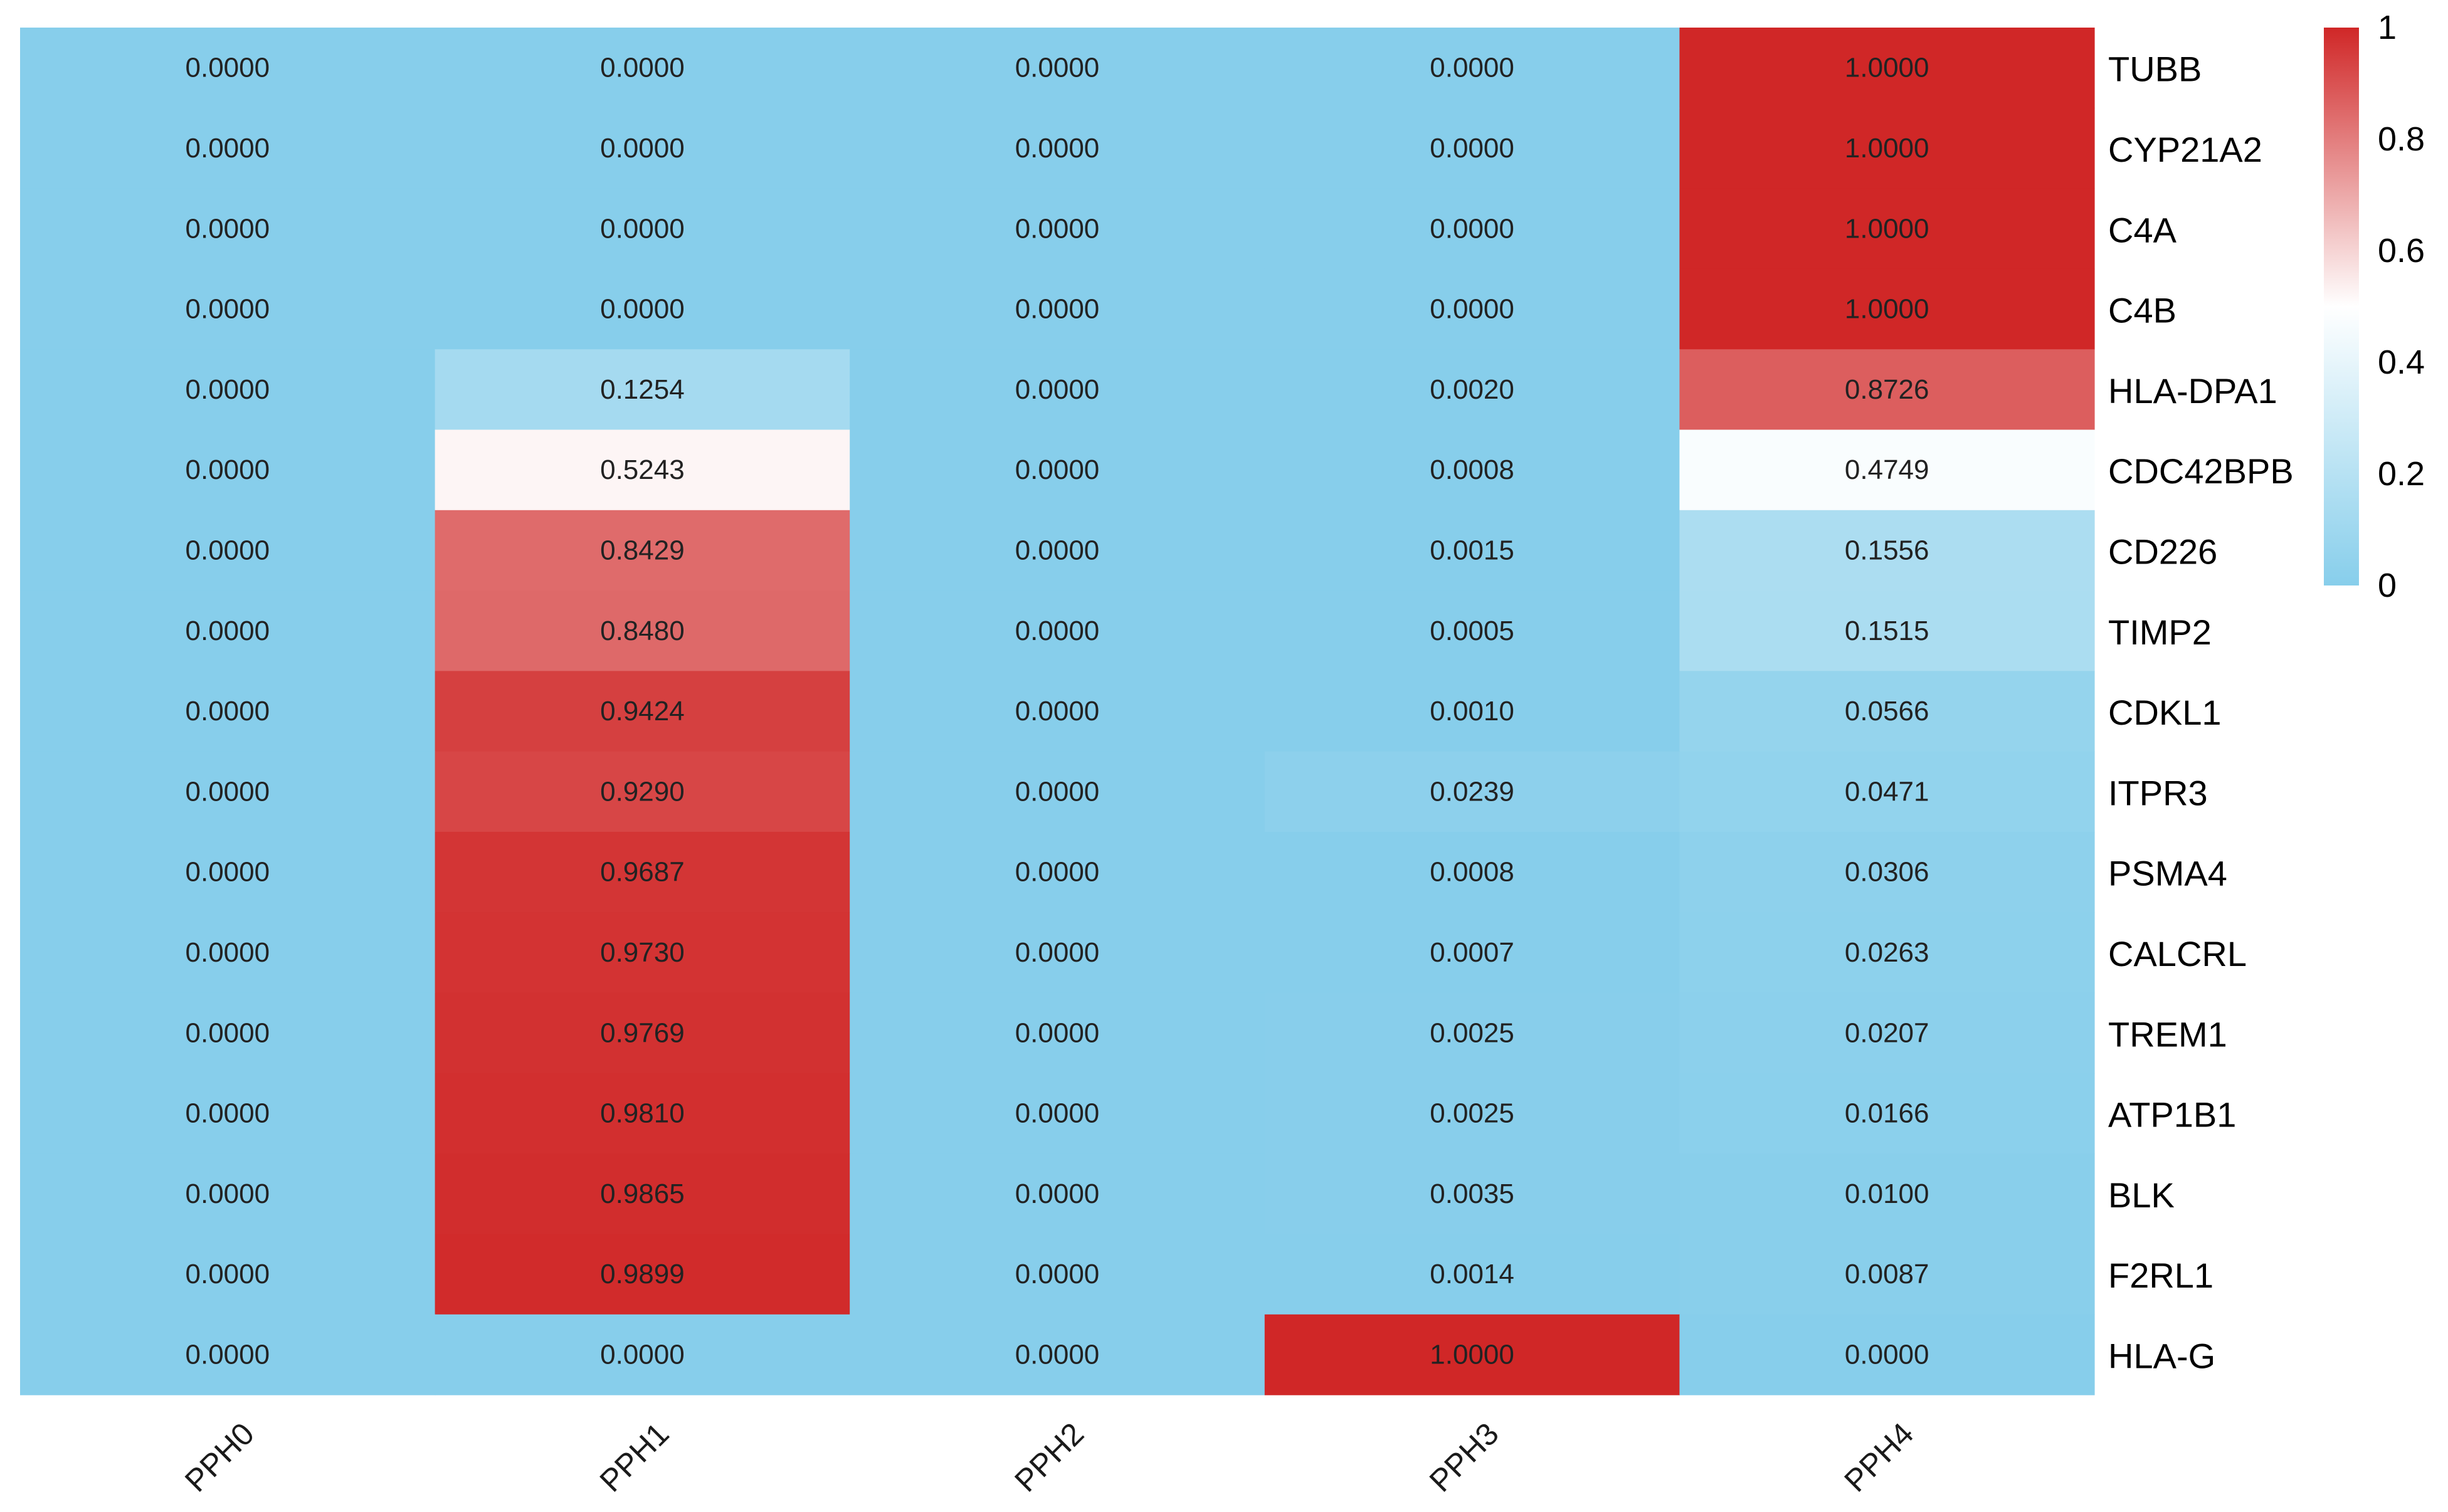 Image resolution: width=2448 pixels, height=1512 pixels. I want to click on cell-value-label: 0.0014, so click(1472, 1274).